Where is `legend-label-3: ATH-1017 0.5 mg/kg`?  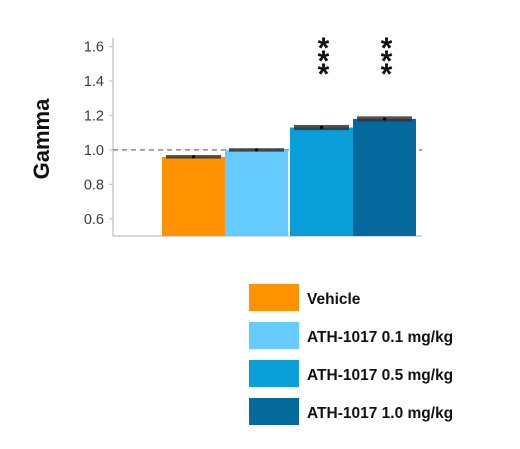
legend-label-3: ATH-1017 0.5 mg/kg is located at coordinates (380, 375).